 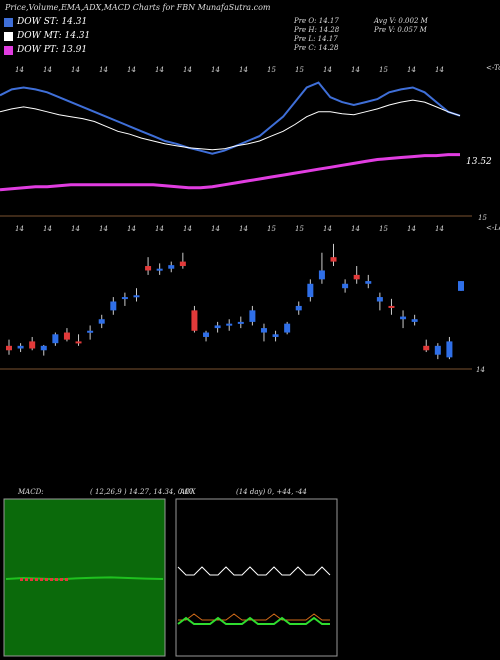 I want to click on macd-params: ( 12,26,9 ) 14.27, 14.34, 0.07, so click(x=142, y=492).